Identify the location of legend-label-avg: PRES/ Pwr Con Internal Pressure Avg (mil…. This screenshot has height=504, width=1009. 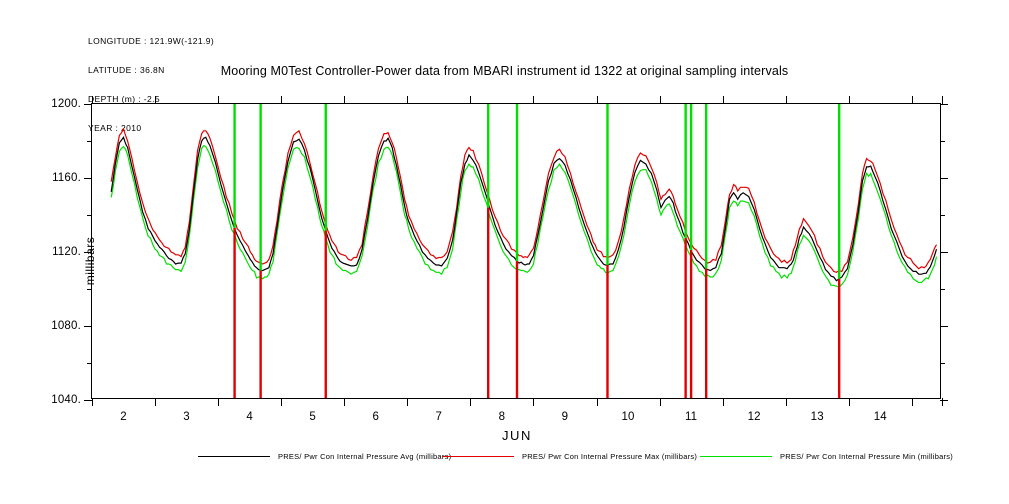
(365, 456).